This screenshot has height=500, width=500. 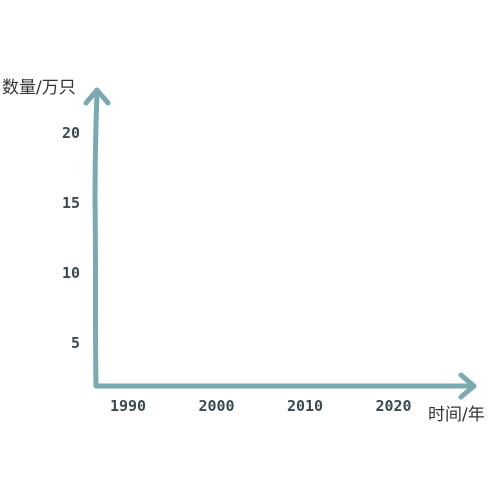 I want to click on y-tick-label: 10, so click(x=71, y=273).